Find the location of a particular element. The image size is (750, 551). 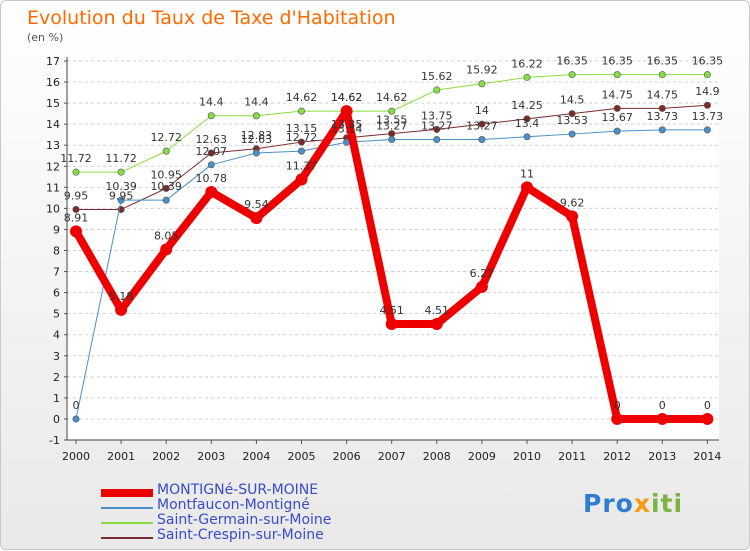

data-label: 16.35 is located at coordinates (663, 61).